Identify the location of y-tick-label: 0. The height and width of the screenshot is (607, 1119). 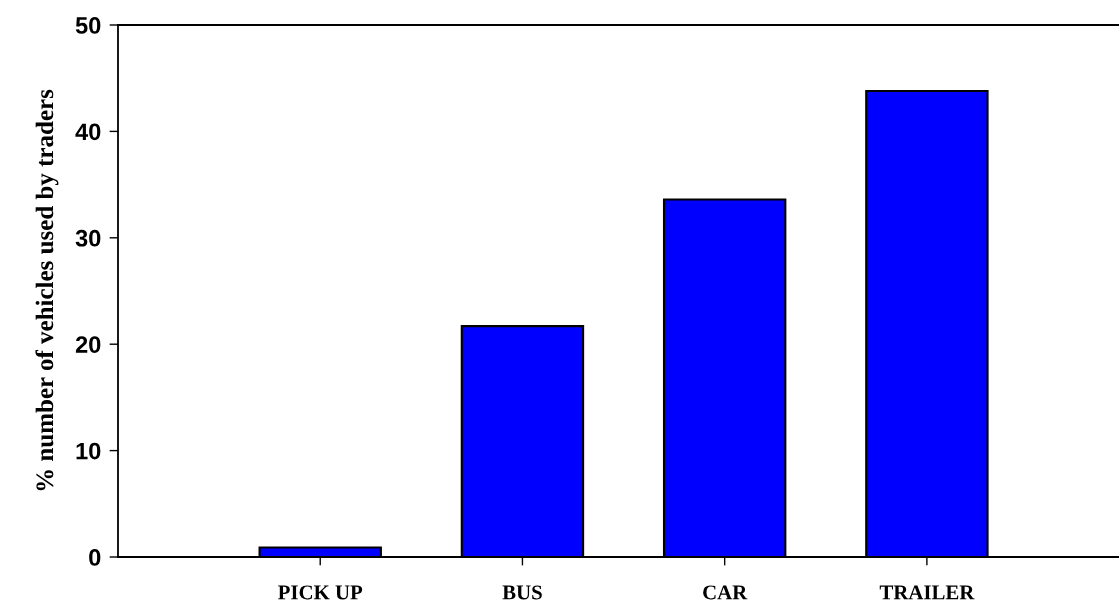
(95, 557).